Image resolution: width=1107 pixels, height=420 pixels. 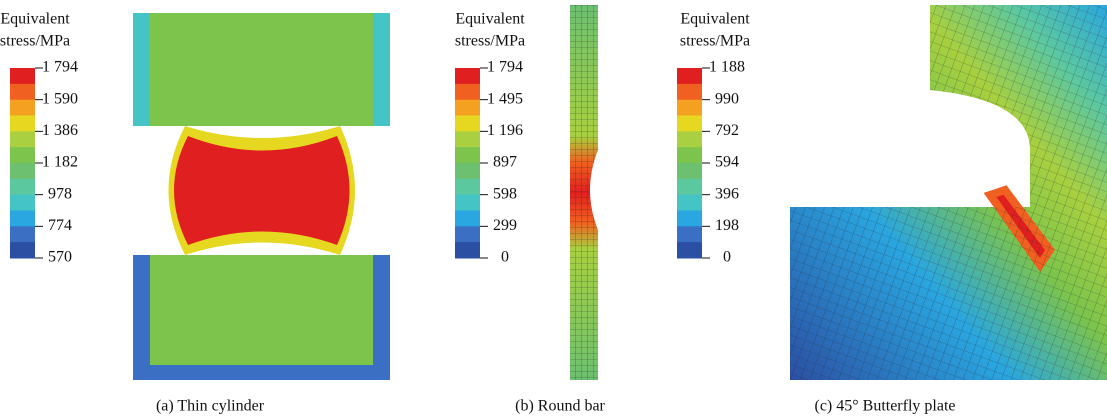 I want to click on colorbar-tick-label: 1 590, so click(x=60, y=98).